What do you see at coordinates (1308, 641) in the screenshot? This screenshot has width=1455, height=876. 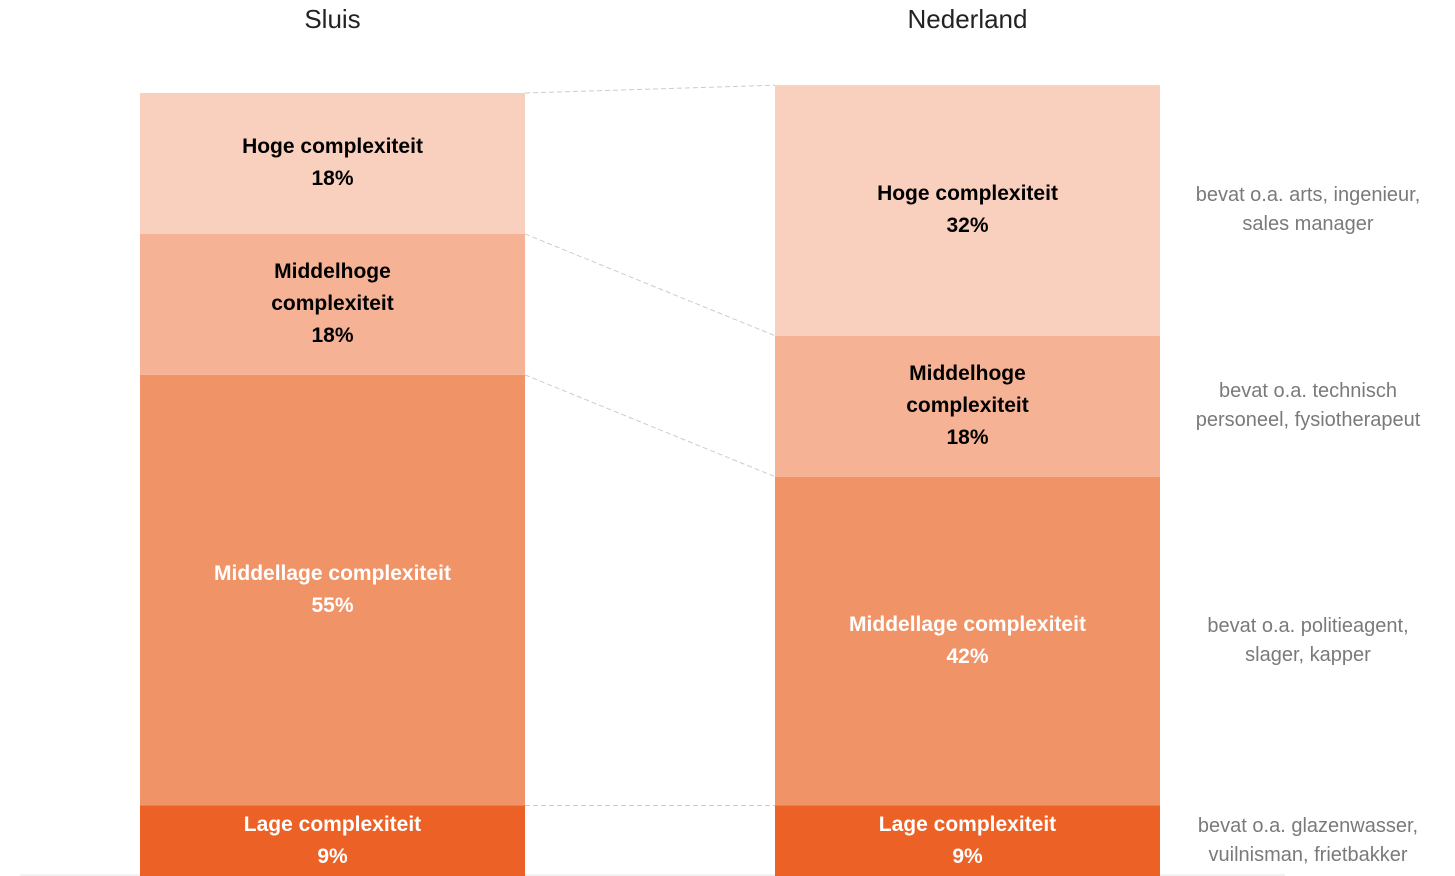 I see `annotation: bevat o.a. politieagent, slager, kapper` at bounding box center [1308, 641].